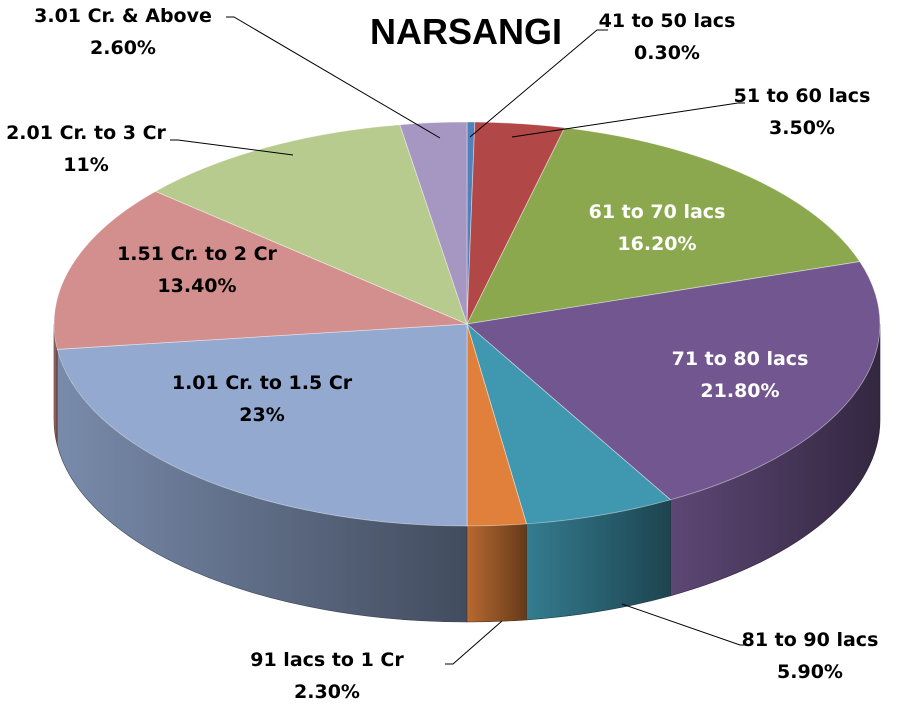  What do you see at coordinates (740, 359) in the screenshot?
I see `slice-label-3: 71 to 80 lacs` at bounding box center [740, 359].